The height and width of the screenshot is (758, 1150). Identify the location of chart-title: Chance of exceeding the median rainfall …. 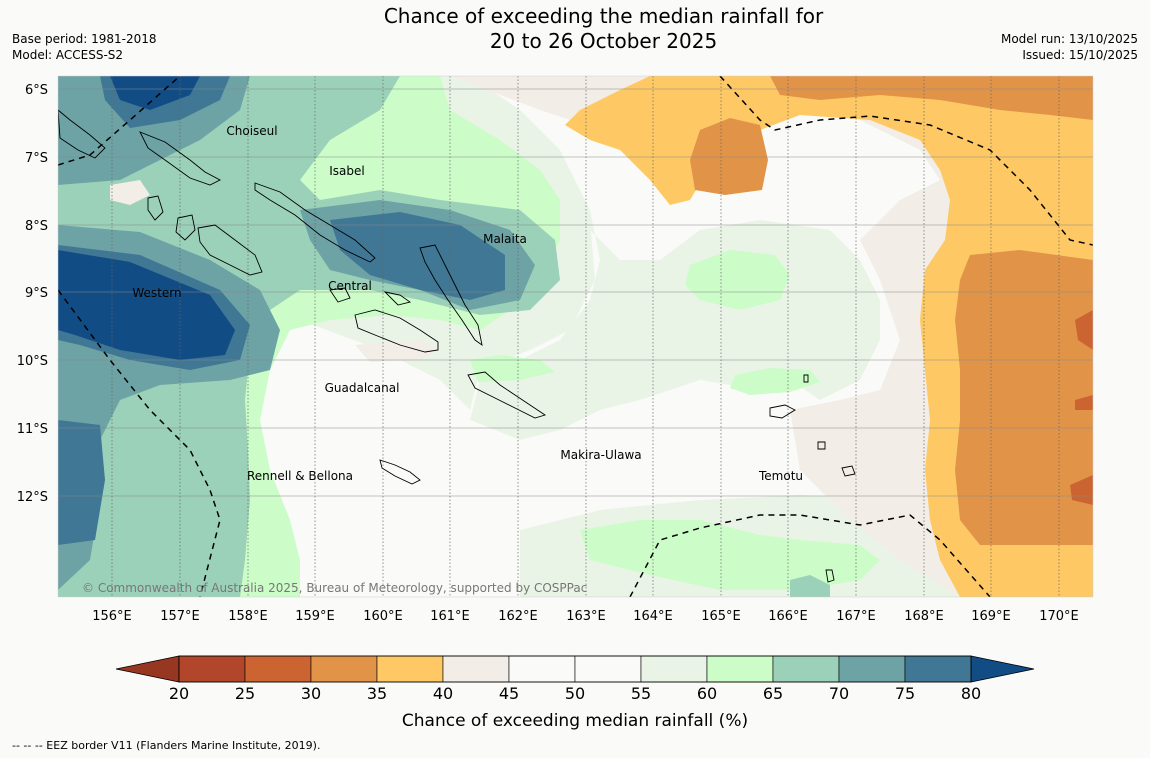
(575, 29).